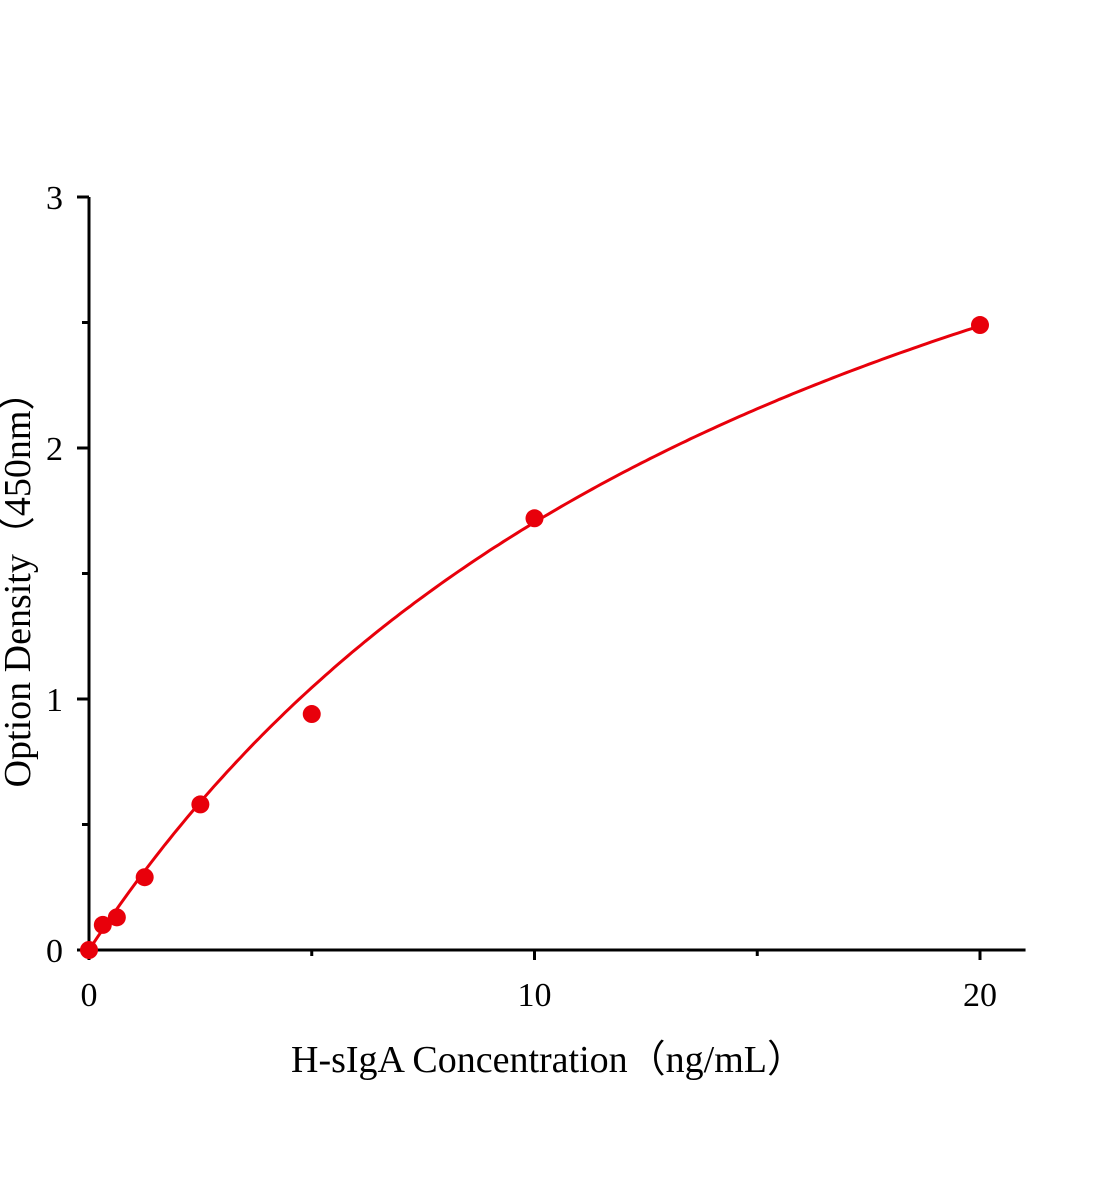 This screenshot has width=1104, height=1200. Describe the element at coordinates (535, 995) in the screenshot. I see `x-tick-label: 10` at that location.